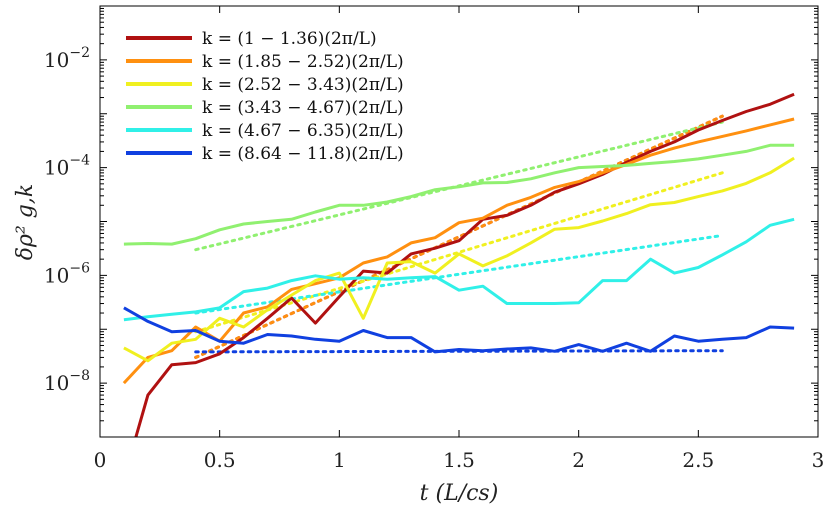 This screenshot has width=830, height=512. Describe the element at coordinates (459, 493) in the screenshot. I see `x-axis-title: t (L/cs)` at that location.